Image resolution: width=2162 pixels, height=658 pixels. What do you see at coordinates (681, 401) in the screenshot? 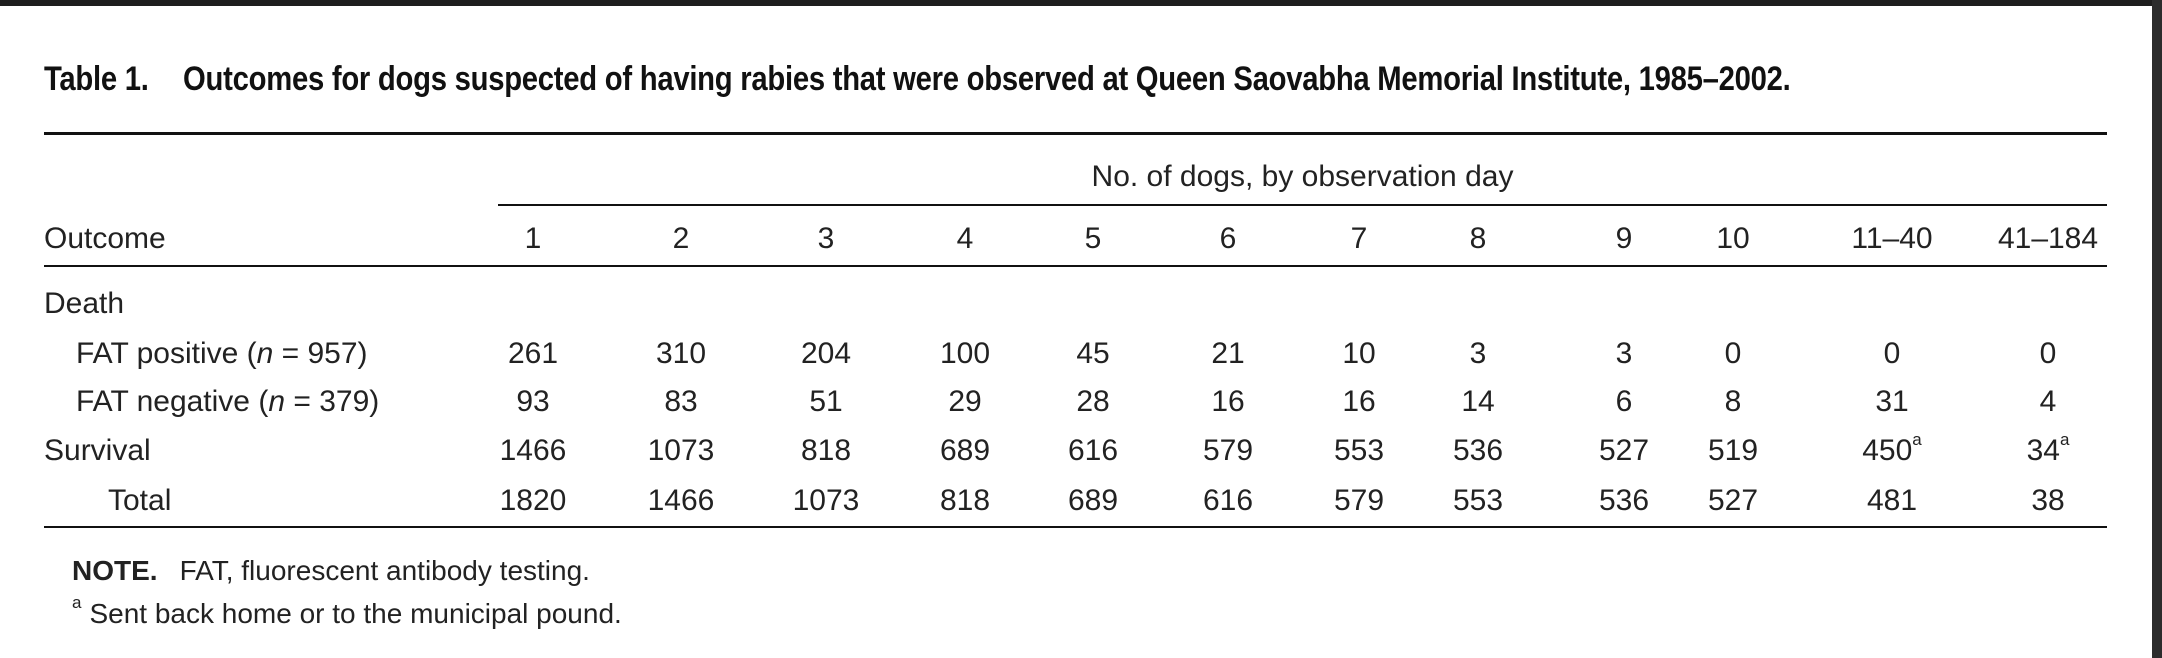
I see `table-cell: 83` at bounding box center [681, 401].